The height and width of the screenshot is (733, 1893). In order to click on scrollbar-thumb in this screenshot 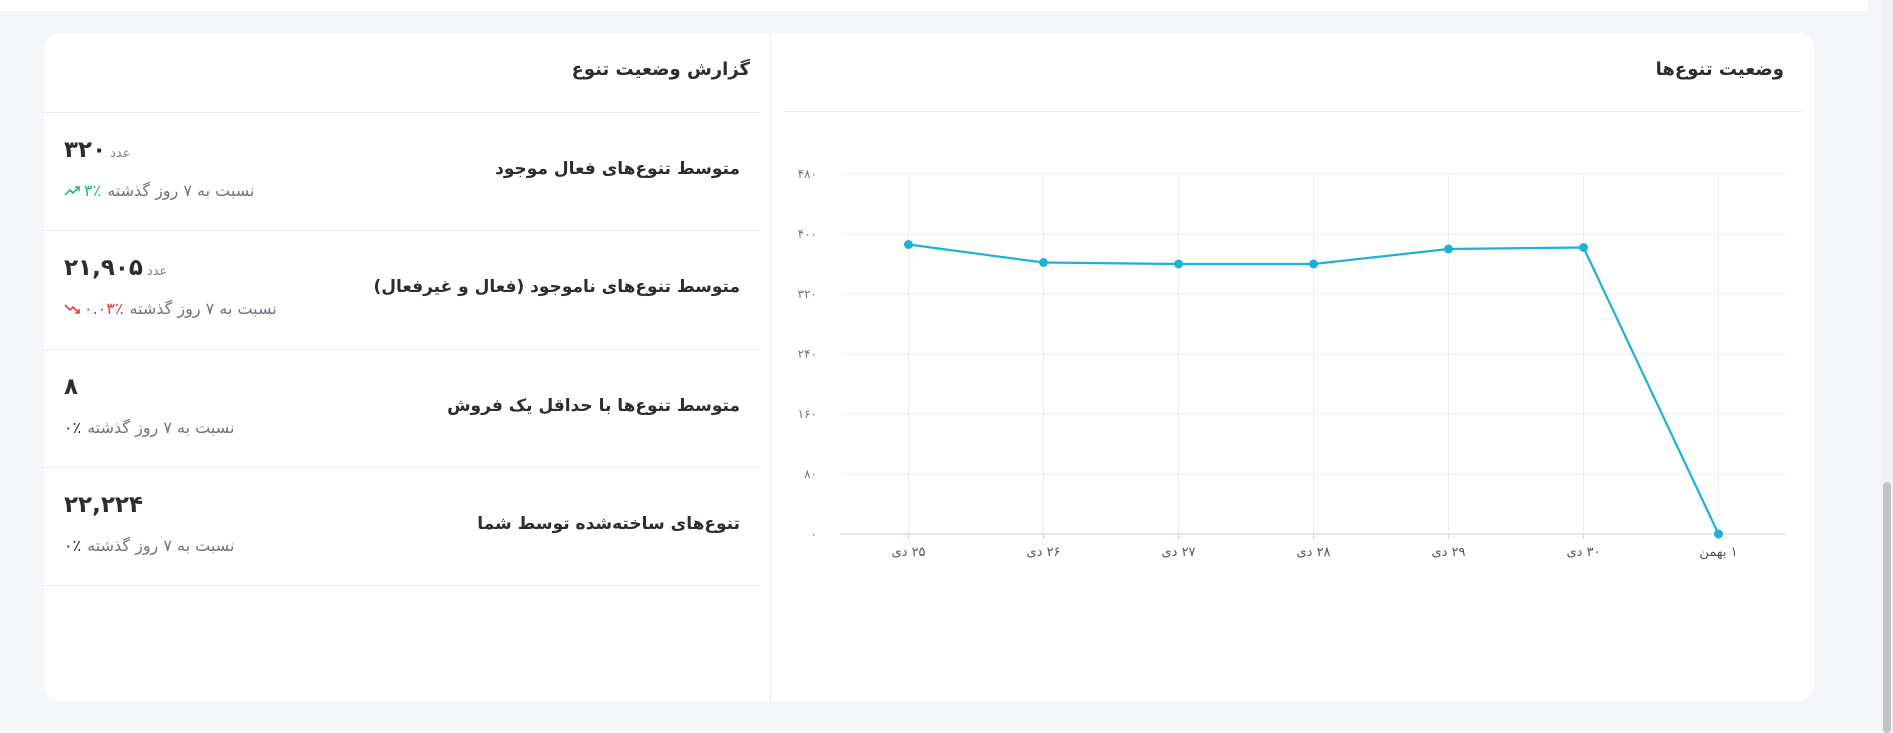, I will do `click(1887, 607)`.